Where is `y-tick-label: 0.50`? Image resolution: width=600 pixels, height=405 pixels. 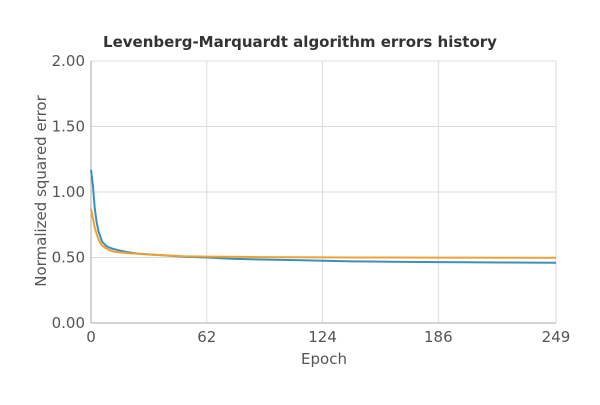 y-tick-label: 0.50 is located at coordinates (68, 258).